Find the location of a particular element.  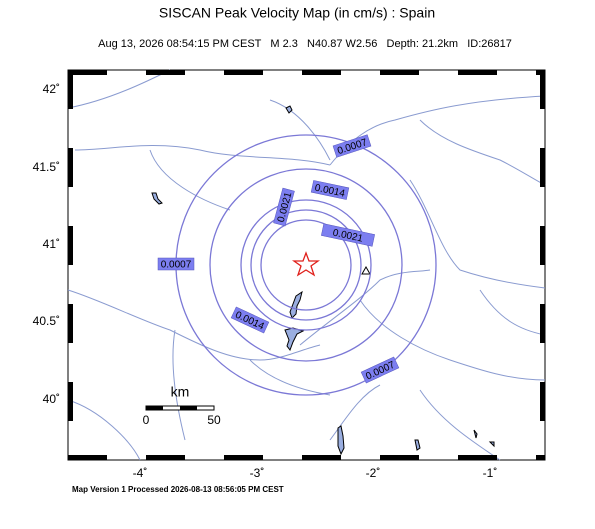

lon-label: -1˚ is located at coordinates (490, 473).